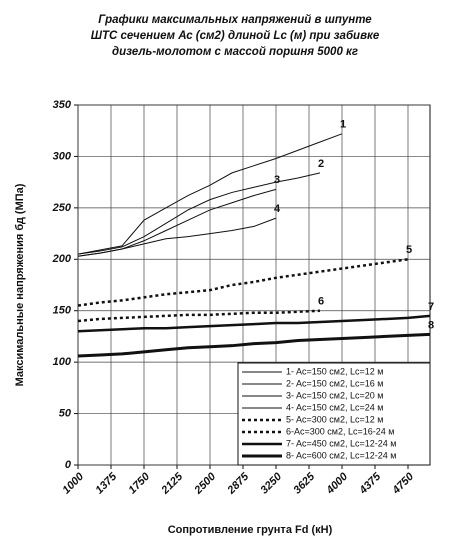  I want to click on line-label: 6, so click(321, 302).